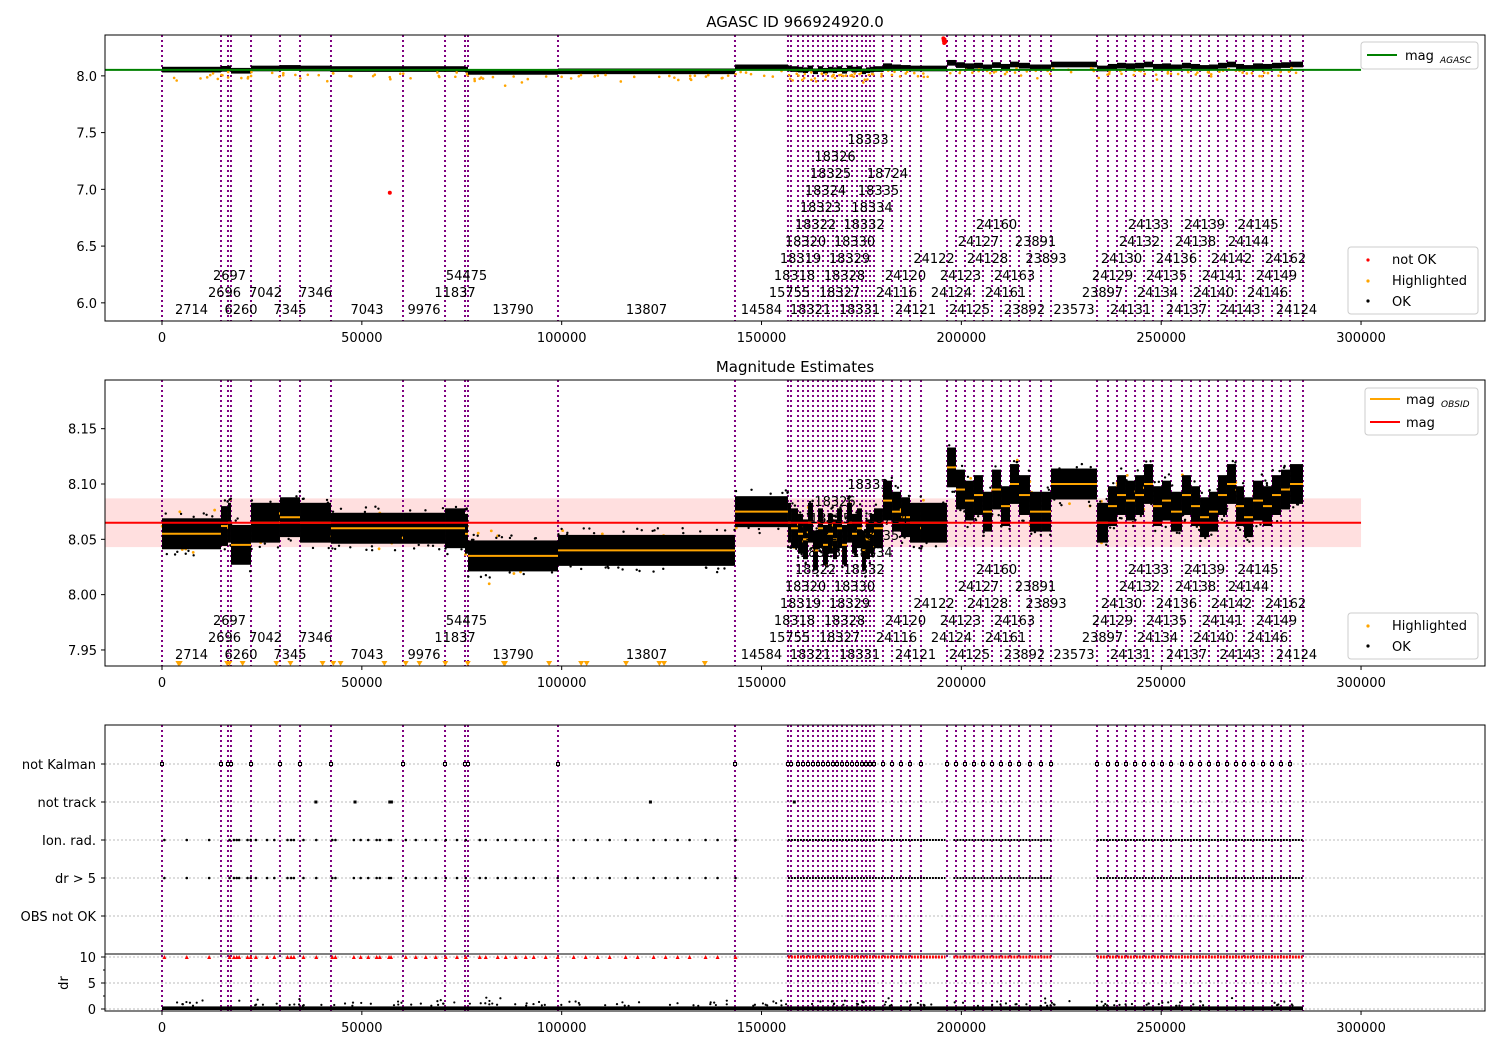 The image size is (1500, 1054). Describe the element at coordinates (1186, 655) in the screenshot. I see `obsid-label: 24137` at that location.